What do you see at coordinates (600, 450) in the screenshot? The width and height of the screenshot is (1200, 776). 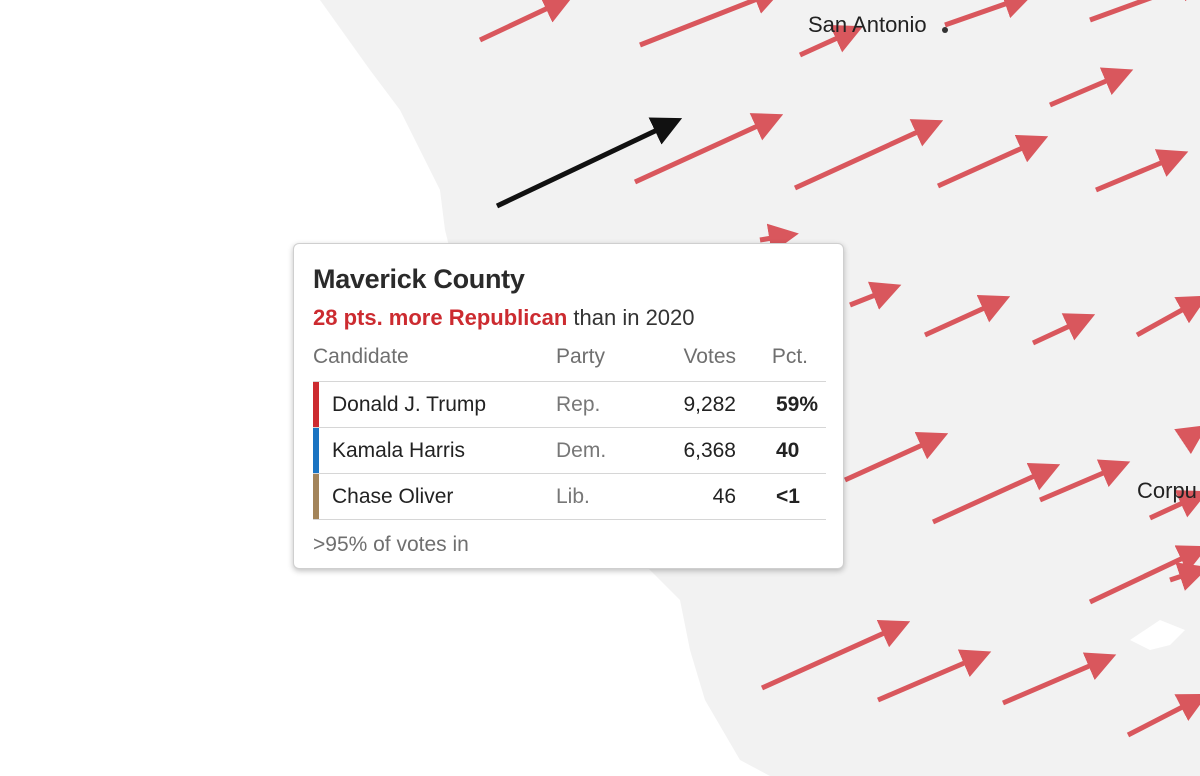 I see `party-cell: Dem.` at bounding box center [600, 450].